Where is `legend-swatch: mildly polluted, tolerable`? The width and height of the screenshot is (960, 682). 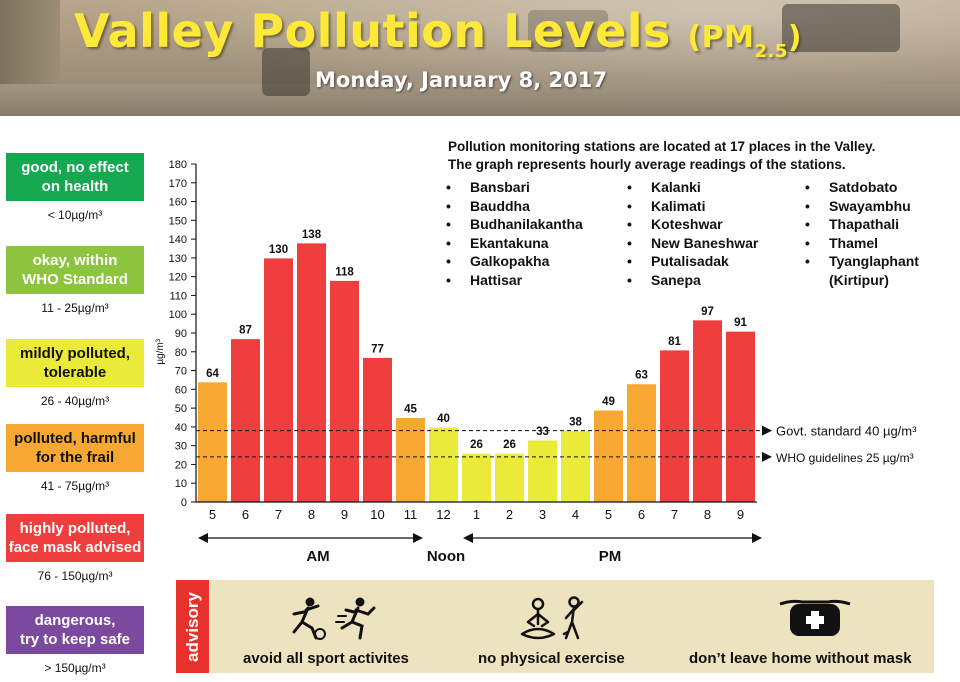
legend-swatch: mildly polluted, tolerable is located at coordinates (75, 363).